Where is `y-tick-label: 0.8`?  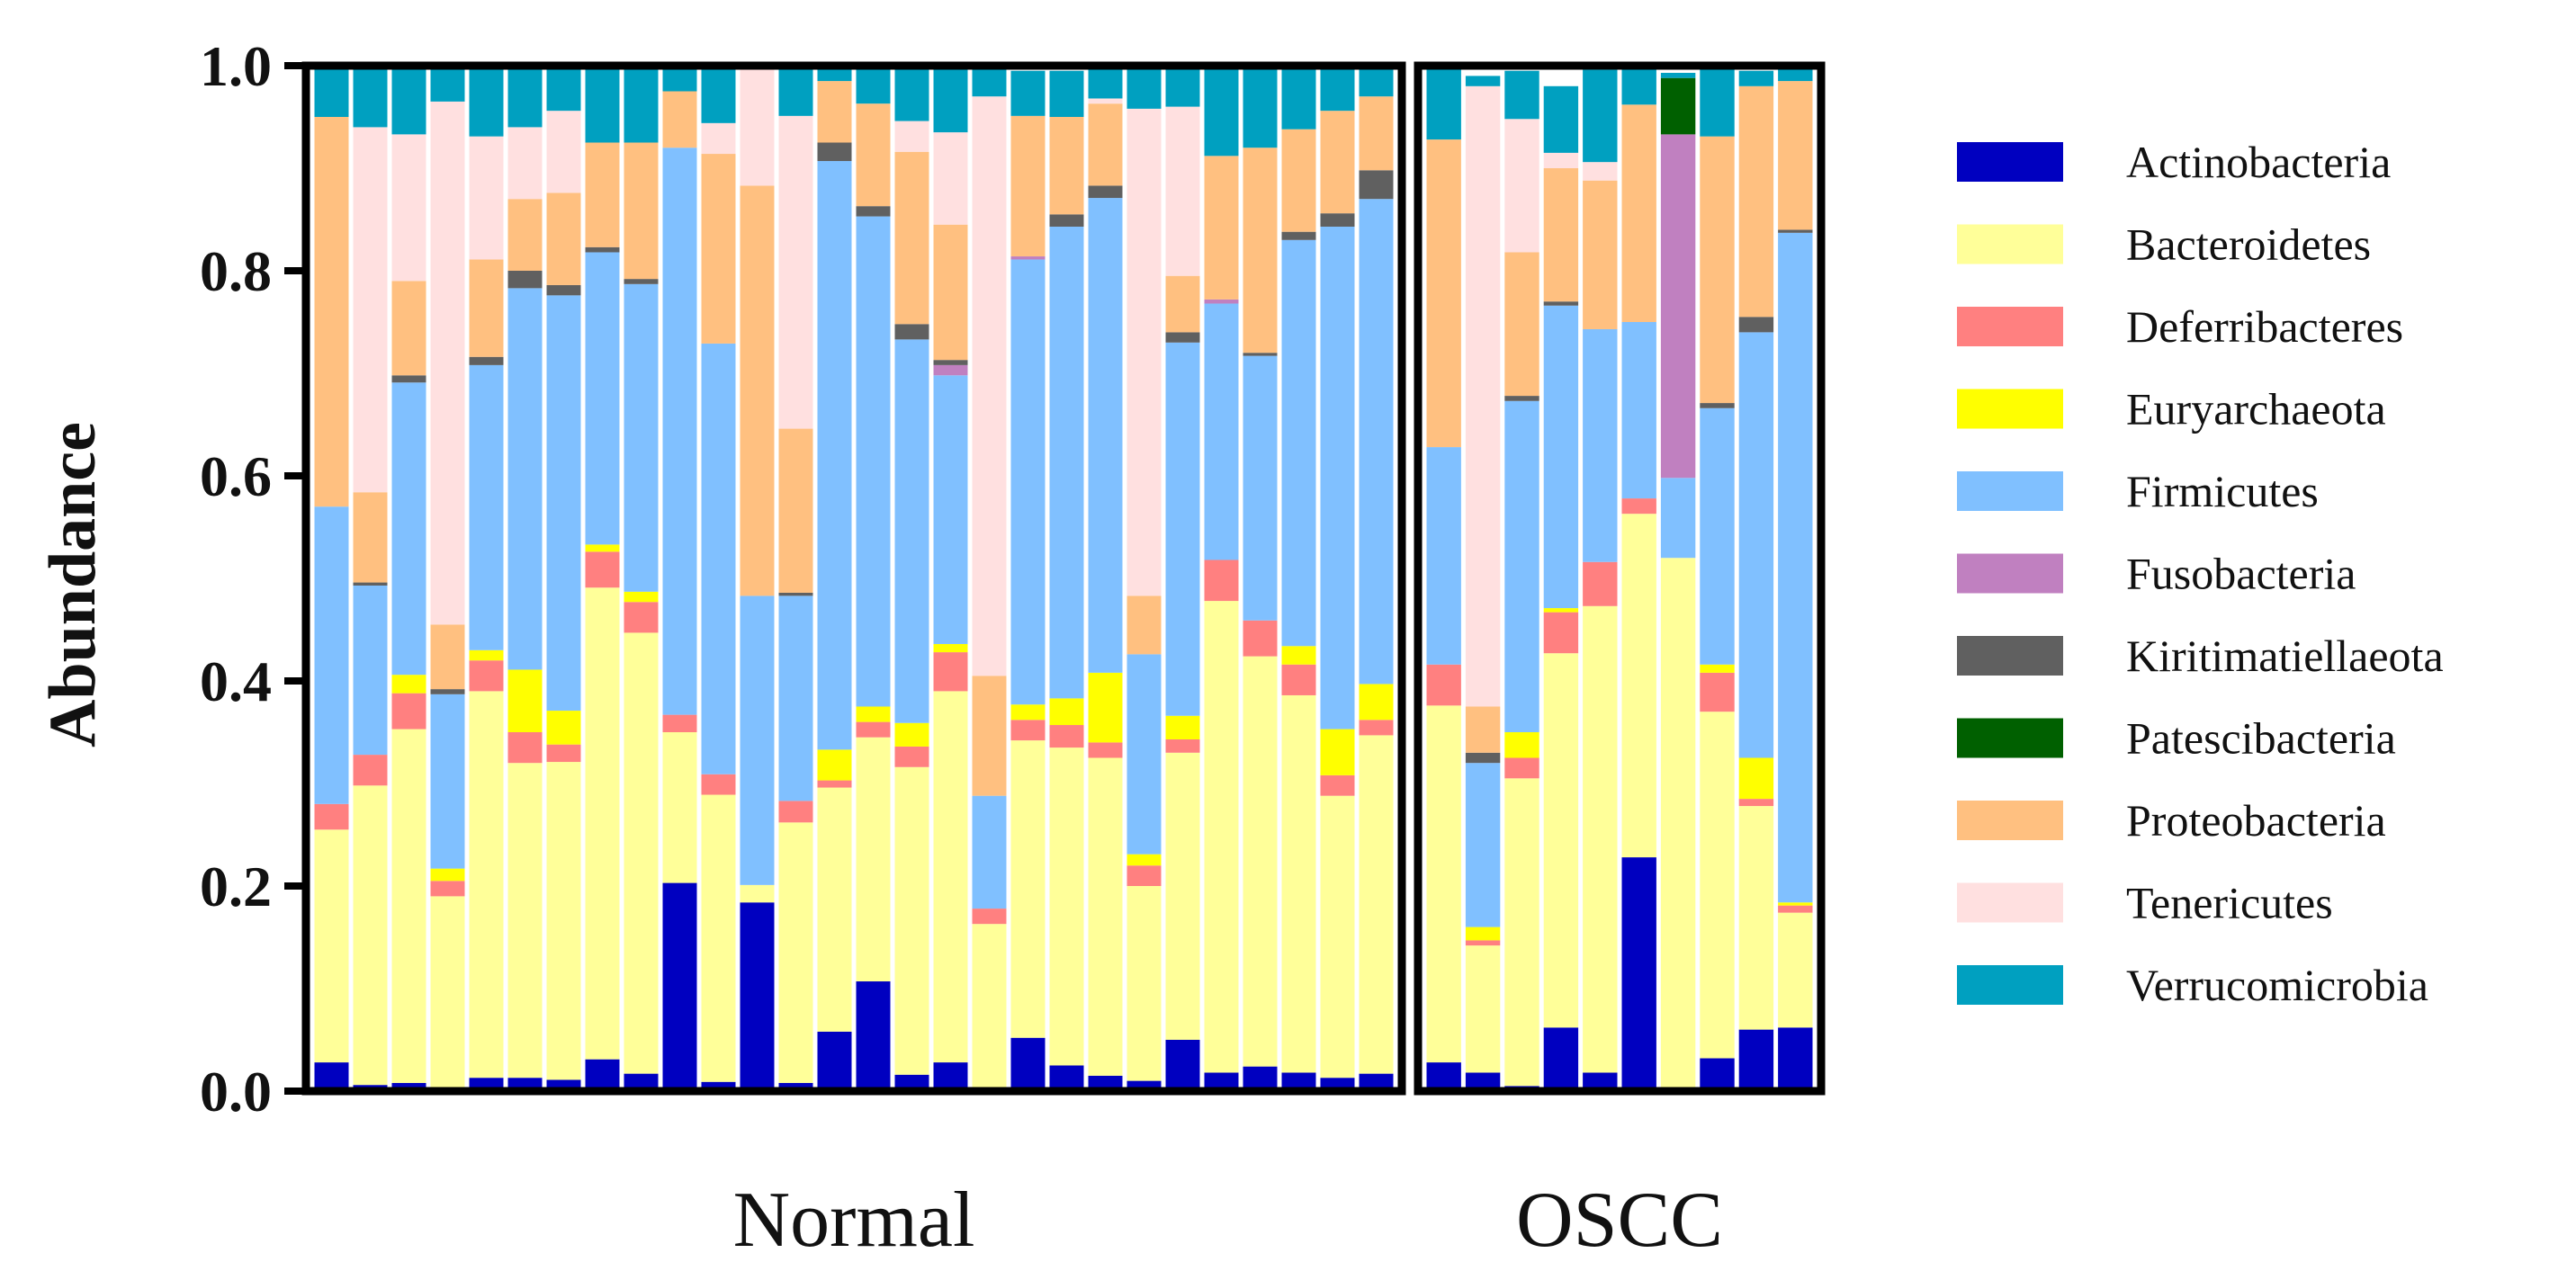 y-tick-label: 0.8 is located at coordinates (236, 271).